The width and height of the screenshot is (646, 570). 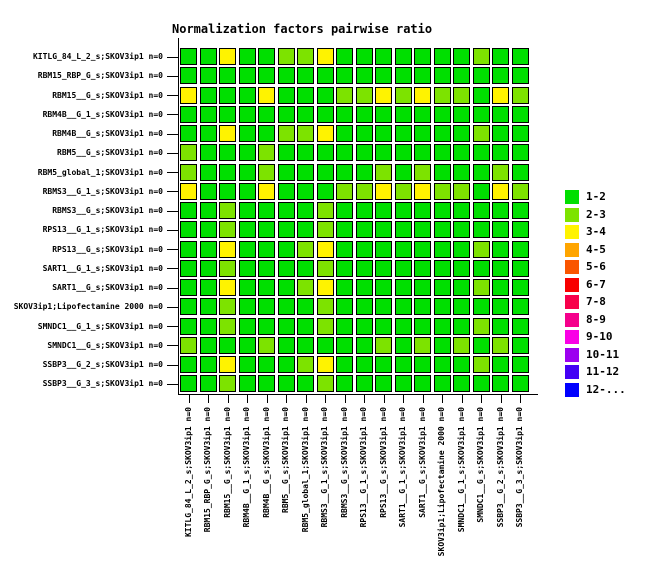 I want to click on x-axis-label: KITLG_84_L_2_s;SKOV3ip1 n=0, so click(x=188, y=472).